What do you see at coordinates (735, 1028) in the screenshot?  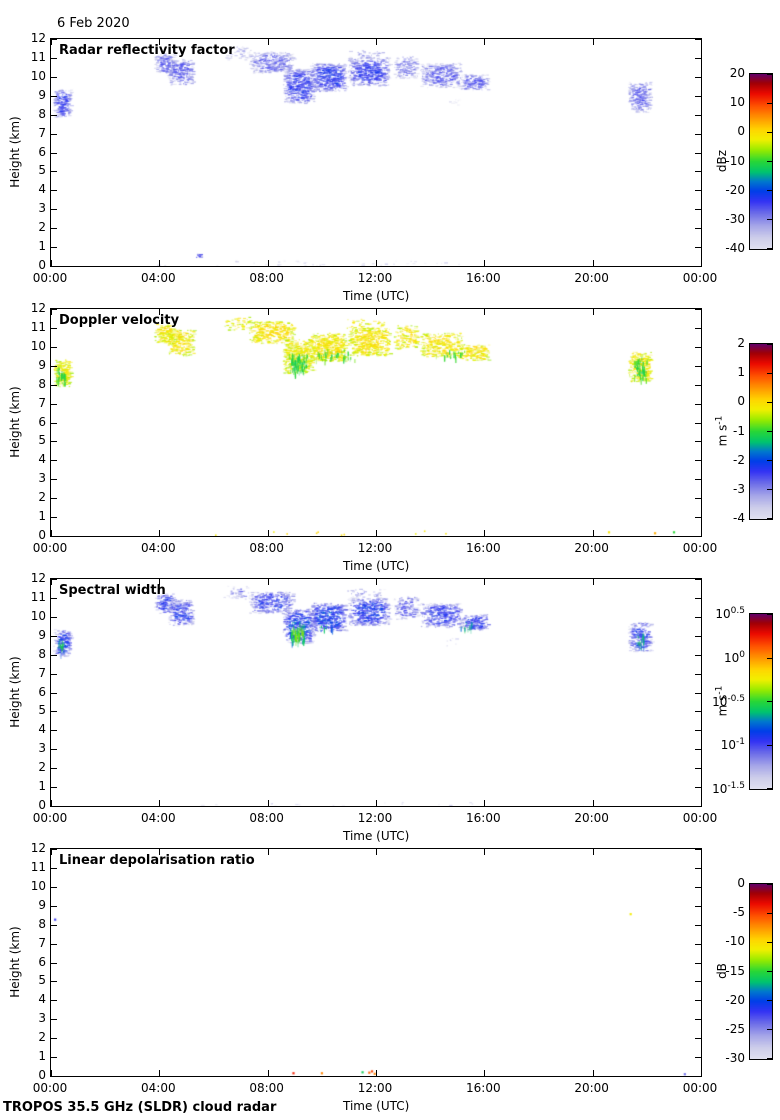 I see `colorbar-tick-label: -25` at bounding box center [735, 1028].